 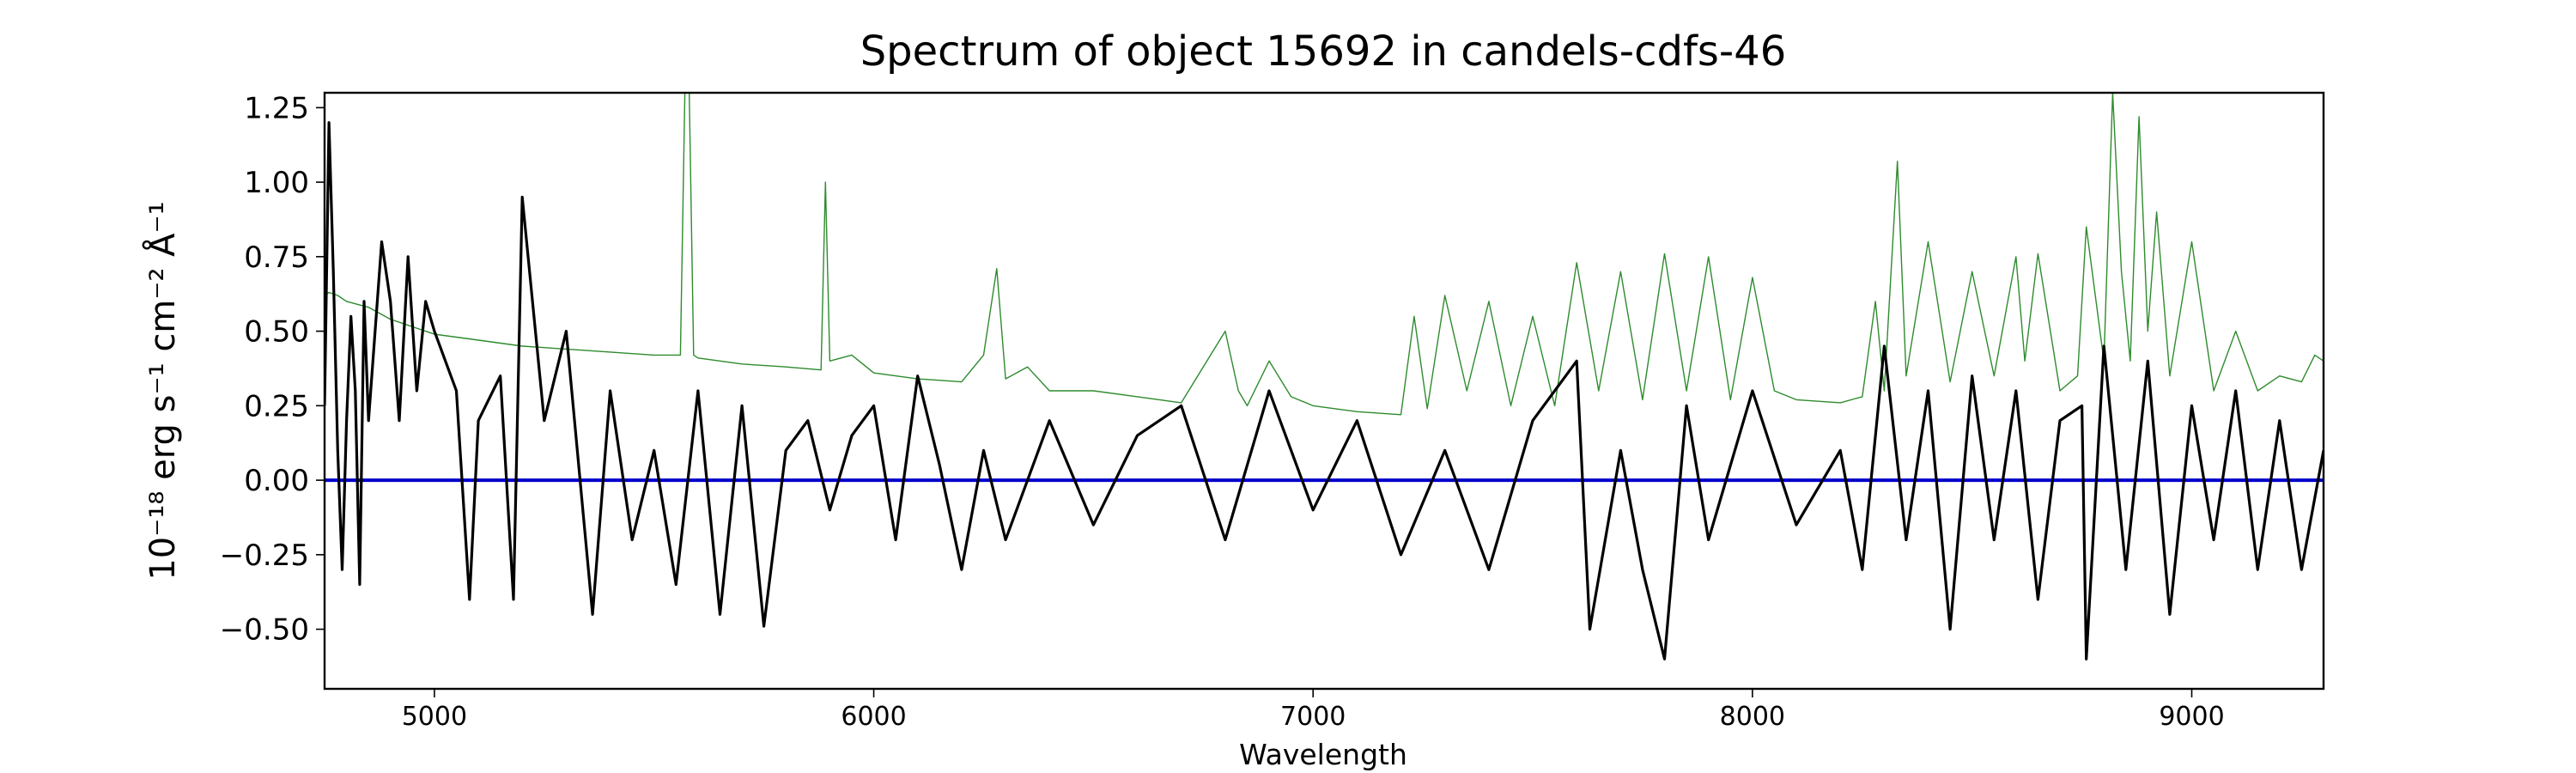 I want to click on y-tick-label: 0.00, so click(x=276, y=481).